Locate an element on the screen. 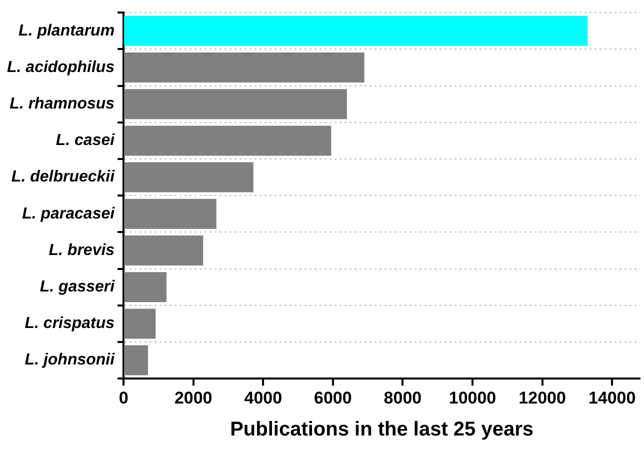 The height and width of the screenshot is (450, 644). x-tick-label: 8000 is located at coordinates (403, 398).